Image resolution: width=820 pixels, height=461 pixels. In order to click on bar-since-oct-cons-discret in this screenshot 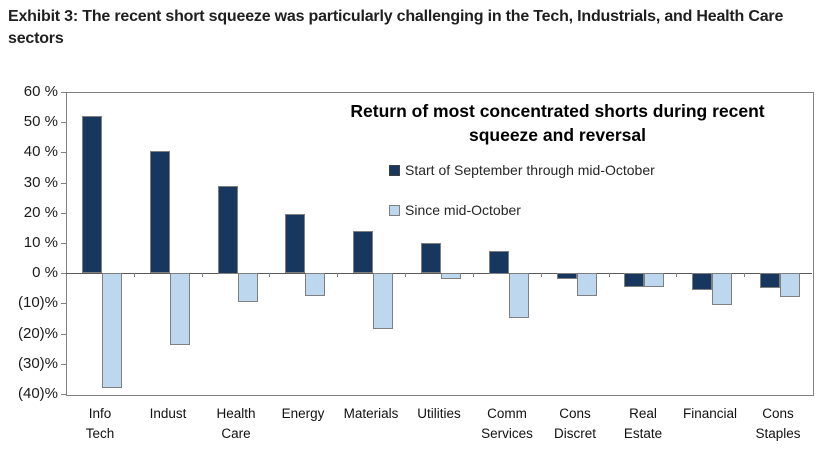, I will do `click(587, 284)`.